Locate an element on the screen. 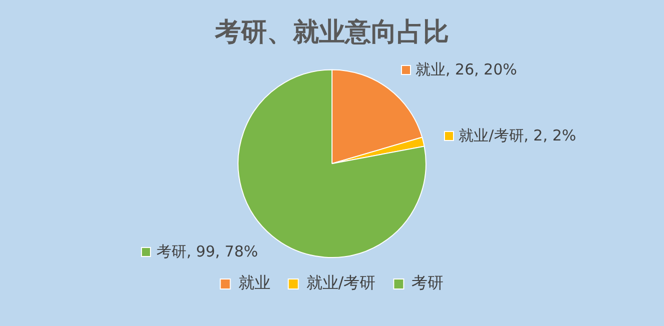  legend-label: 考研 is located at coordinates (428, 282).